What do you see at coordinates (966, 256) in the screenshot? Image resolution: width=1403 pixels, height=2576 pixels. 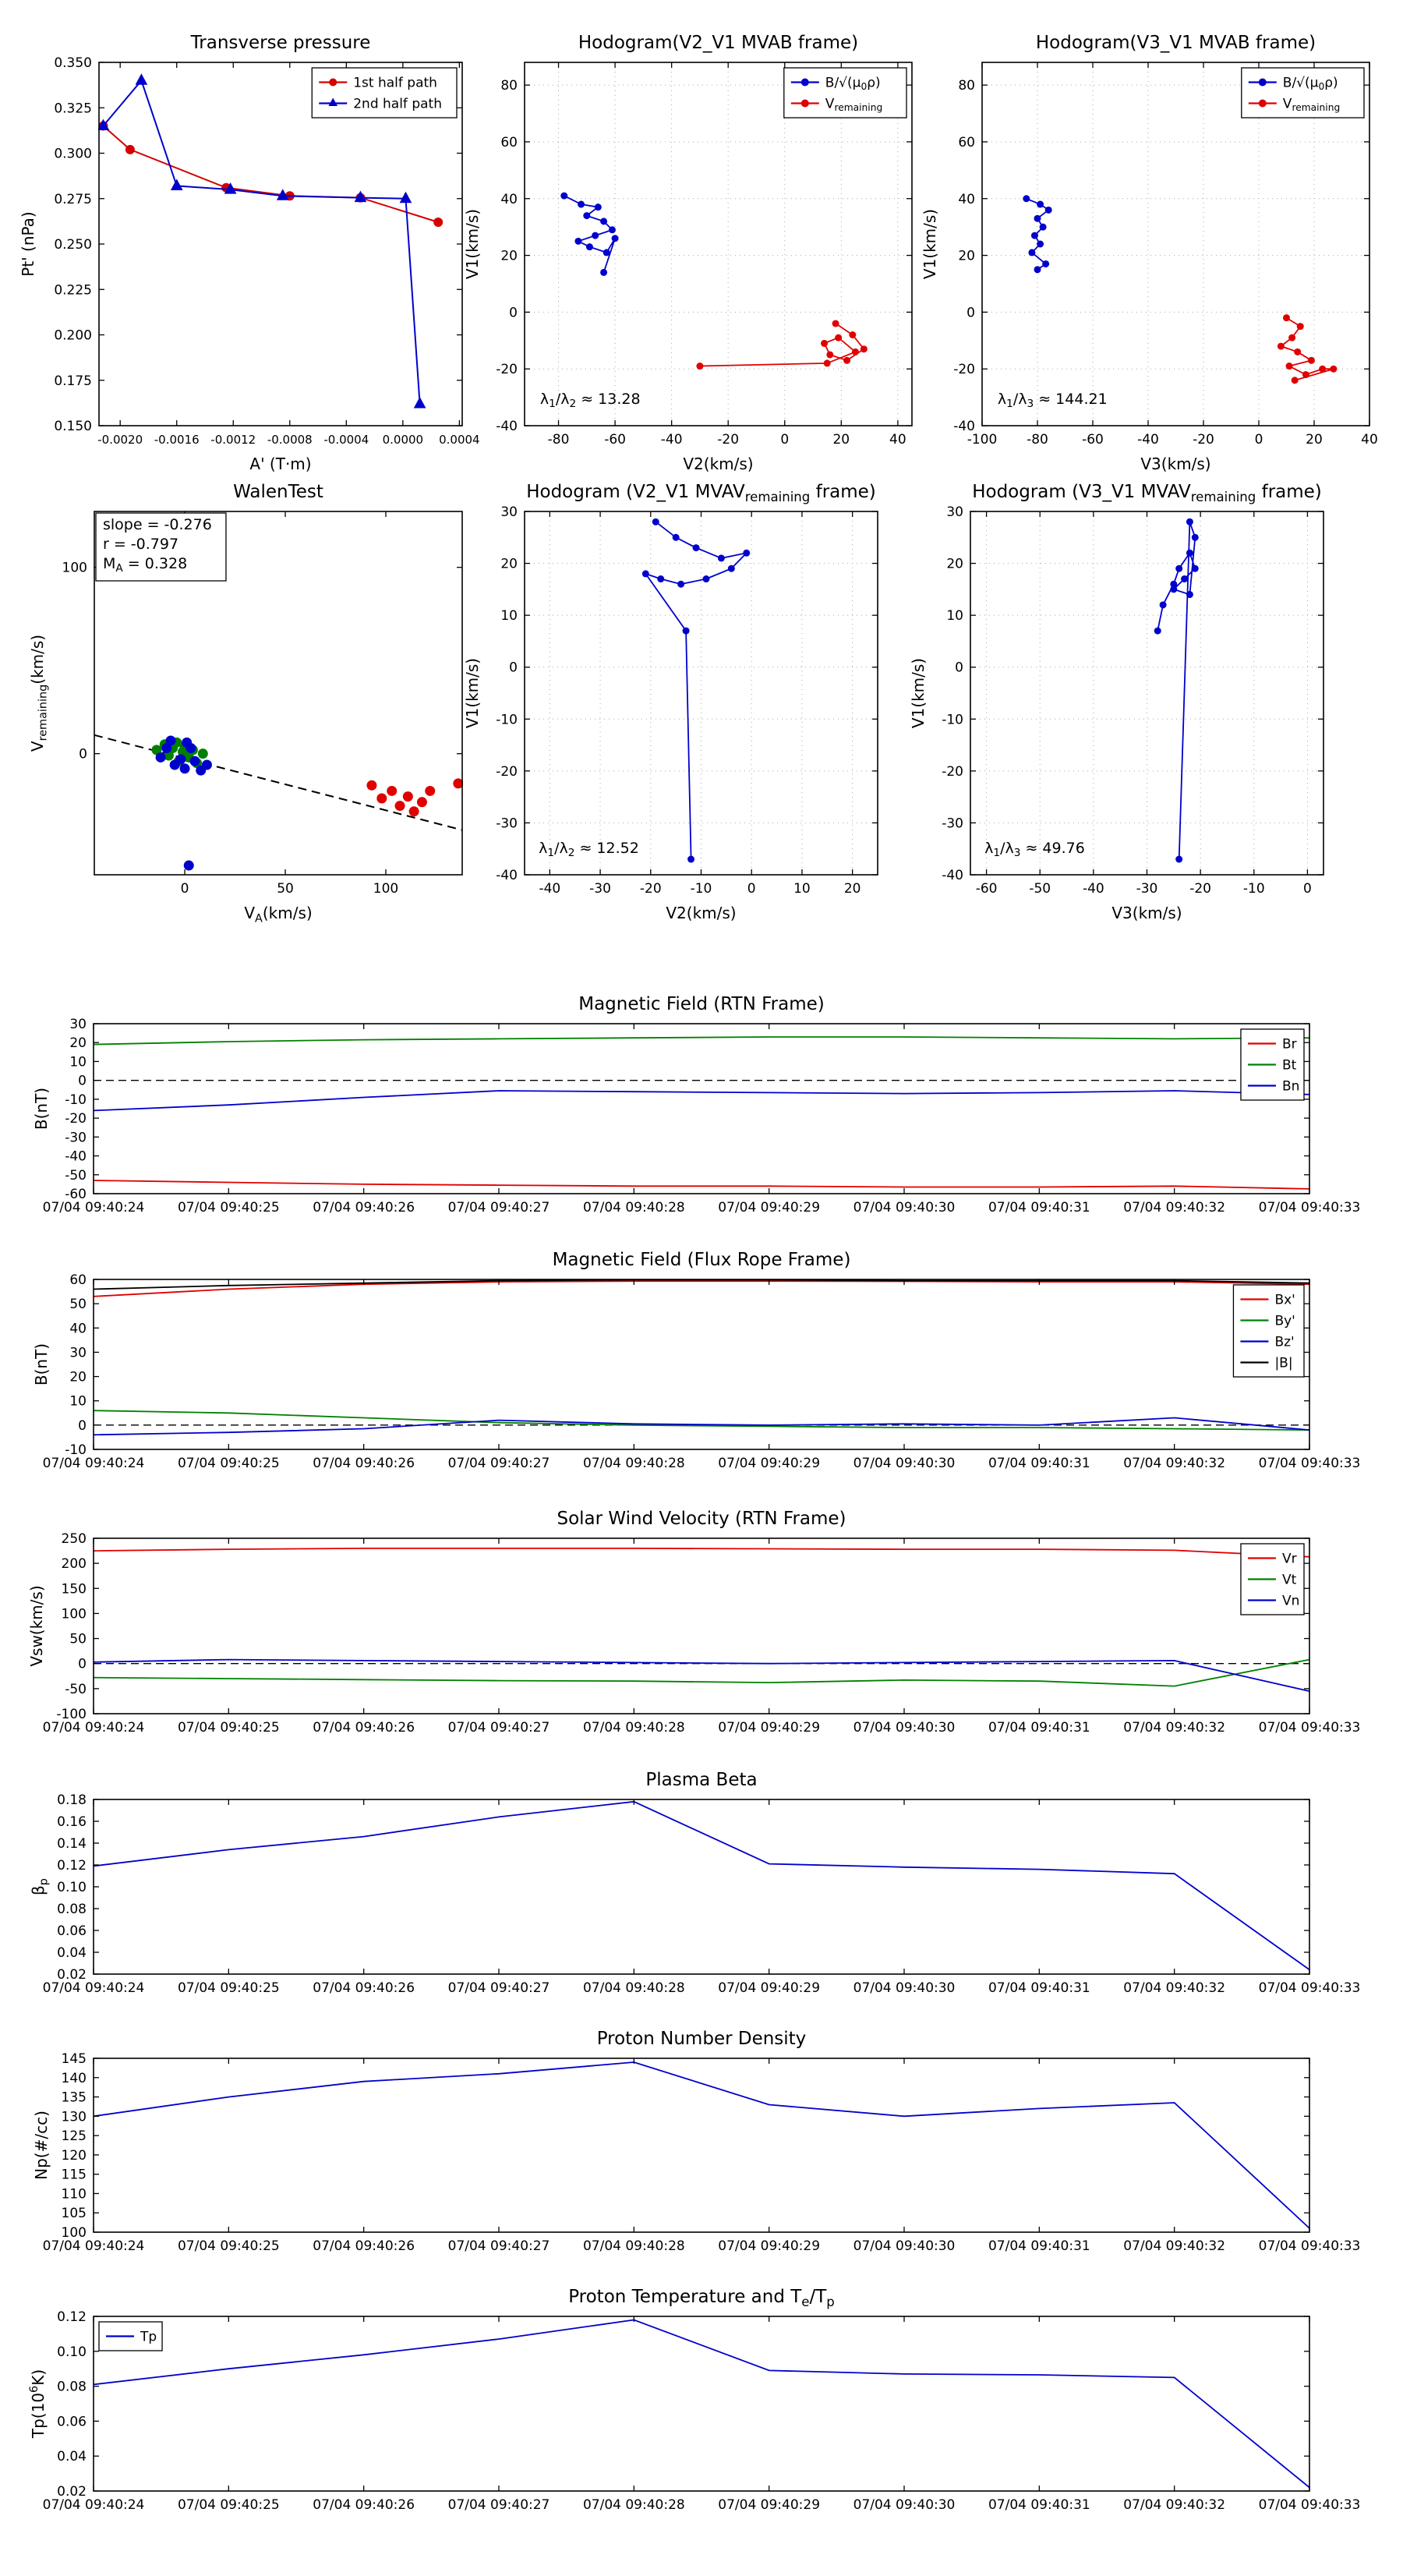 I see `y-tick-label: 20` at bounding box center [966, 256].